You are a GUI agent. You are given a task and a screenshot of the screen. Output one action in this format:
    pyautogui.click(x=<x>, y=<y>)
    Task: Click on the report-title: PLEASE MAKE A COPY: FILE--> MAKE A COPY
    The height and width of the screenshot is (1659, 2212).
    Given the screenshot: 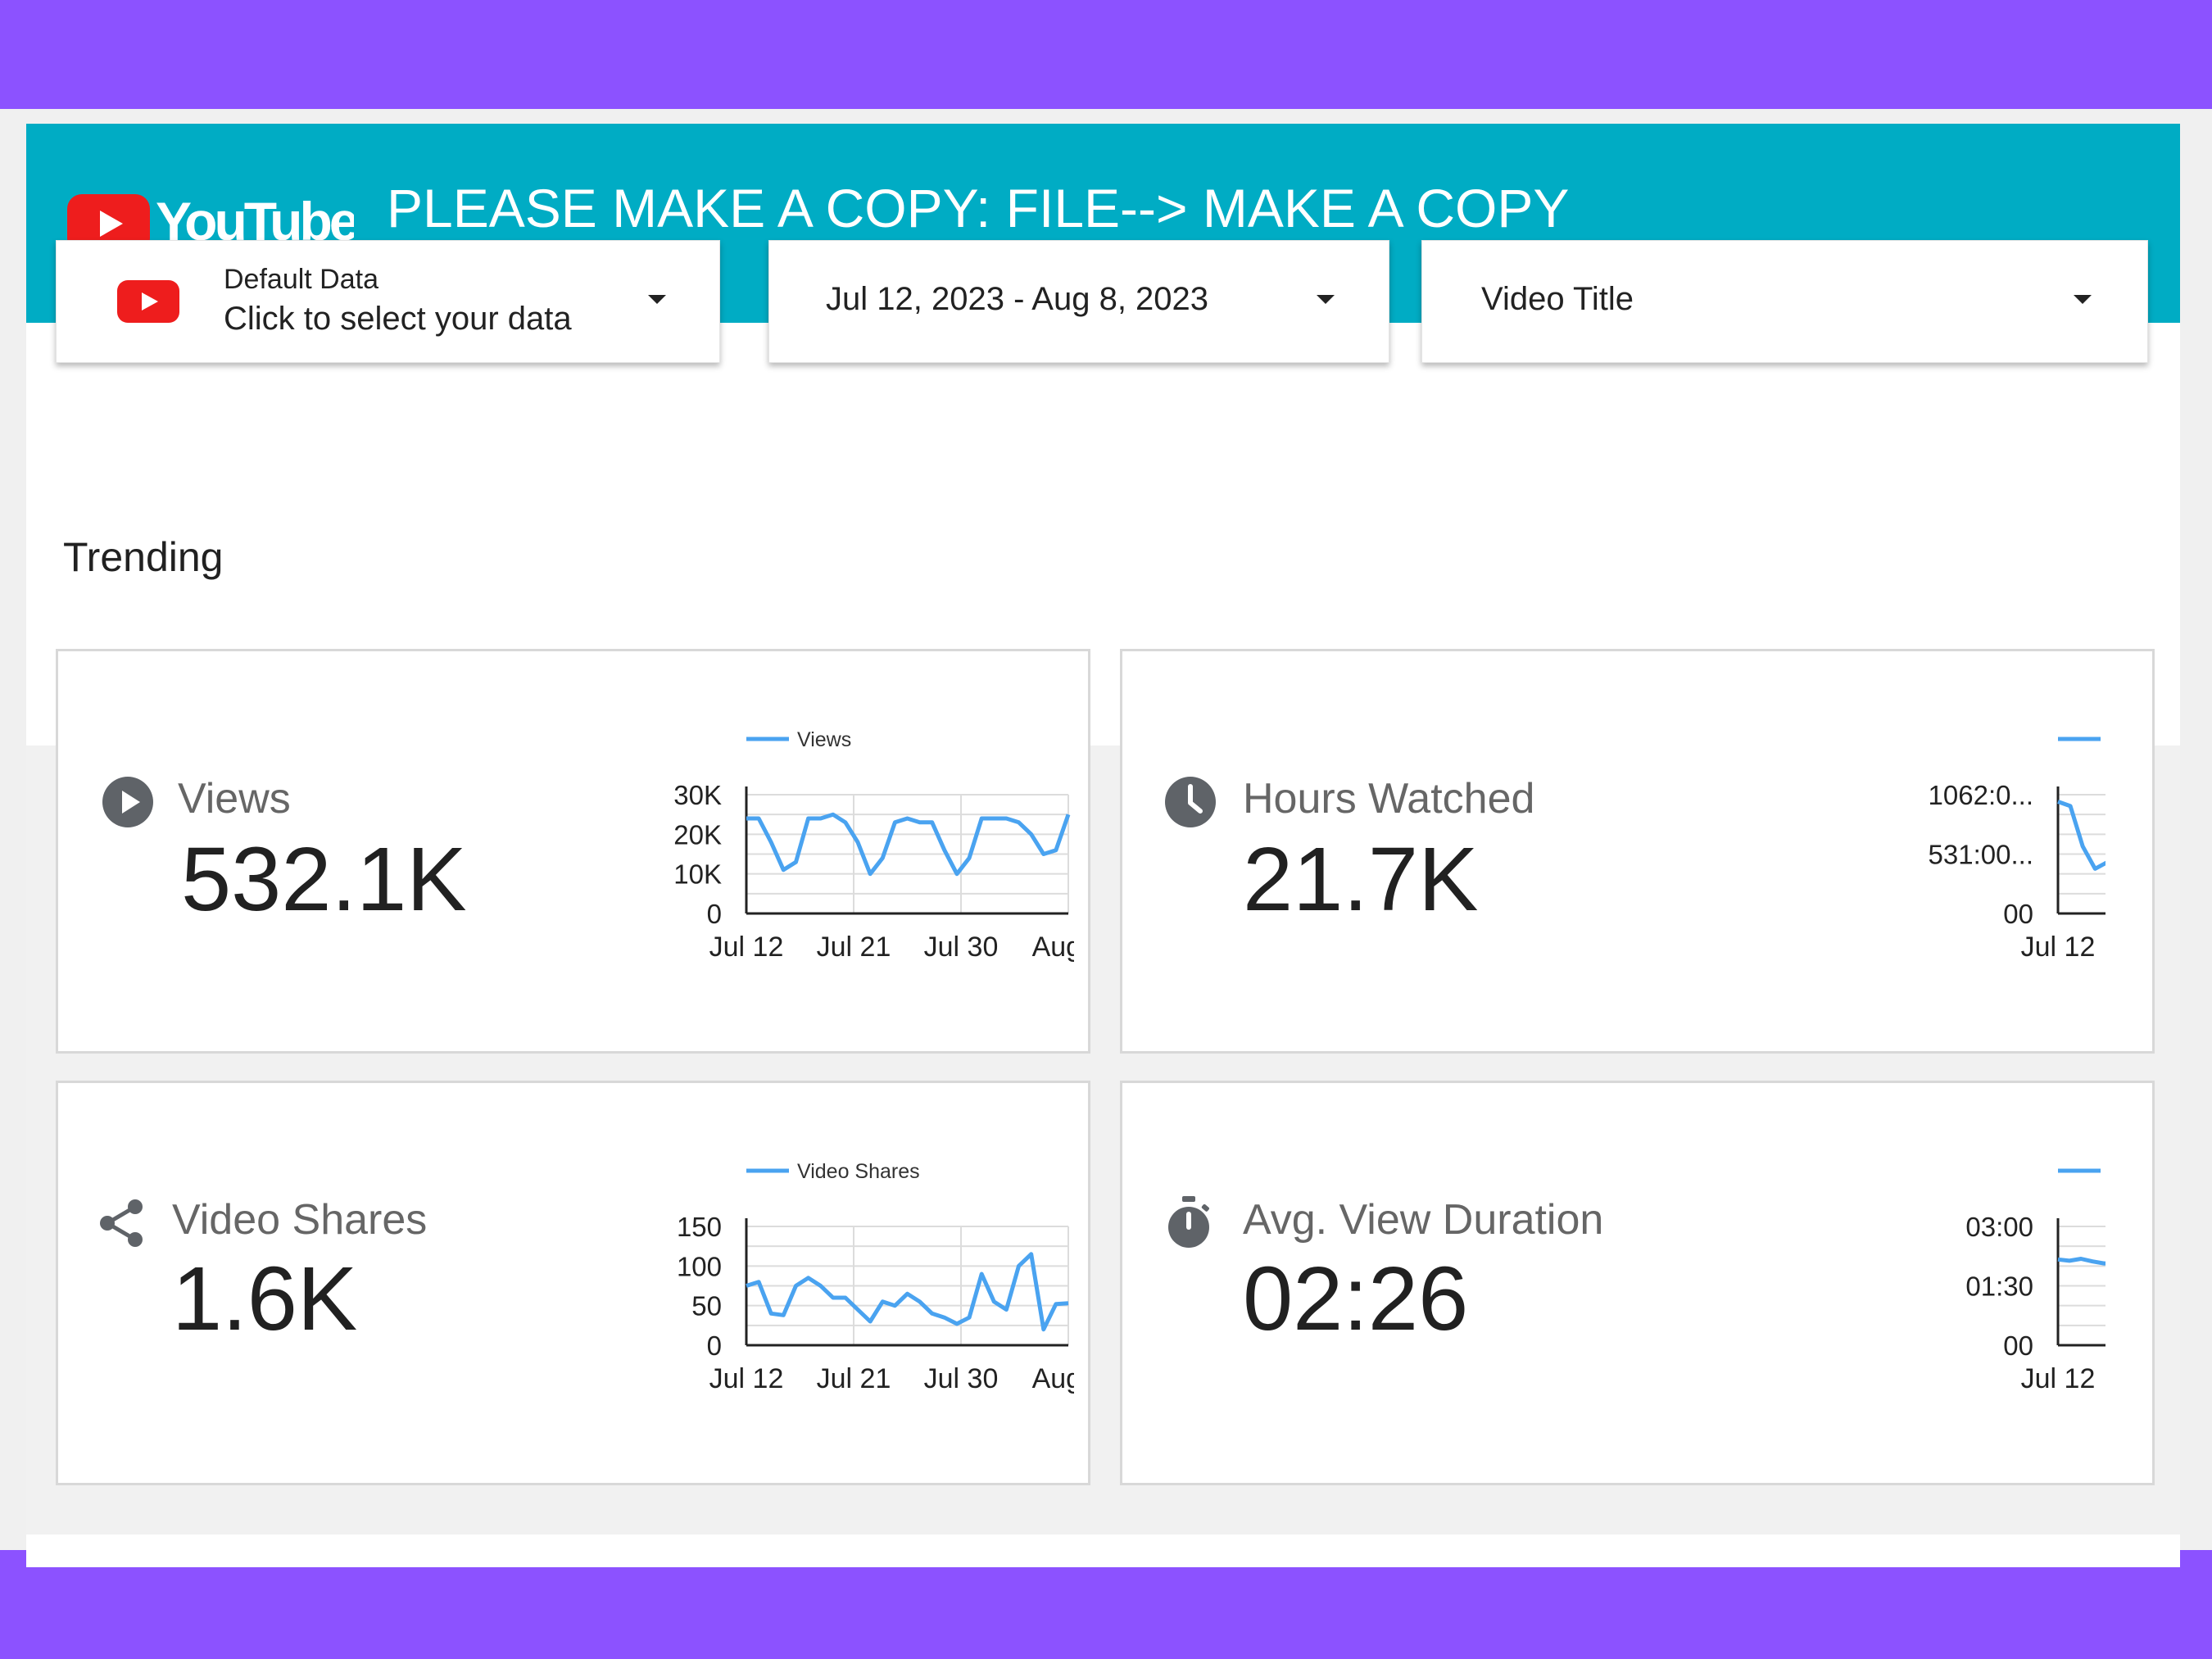 What is the action you would take?
    pyautogui.click(x=978, y=208)
    